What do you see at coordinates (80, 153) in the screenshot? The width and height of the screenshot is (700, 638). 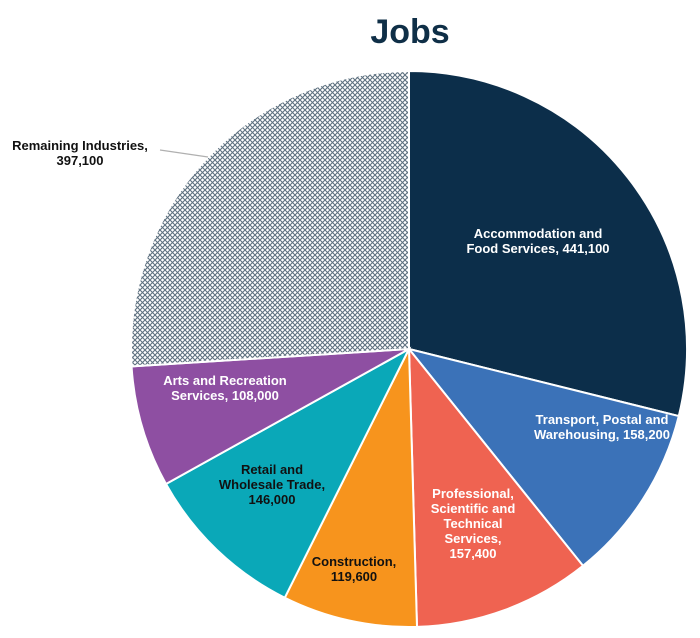 I see `slice-label: Remaining Industries, 397,100` at bounding box center [80, 153].